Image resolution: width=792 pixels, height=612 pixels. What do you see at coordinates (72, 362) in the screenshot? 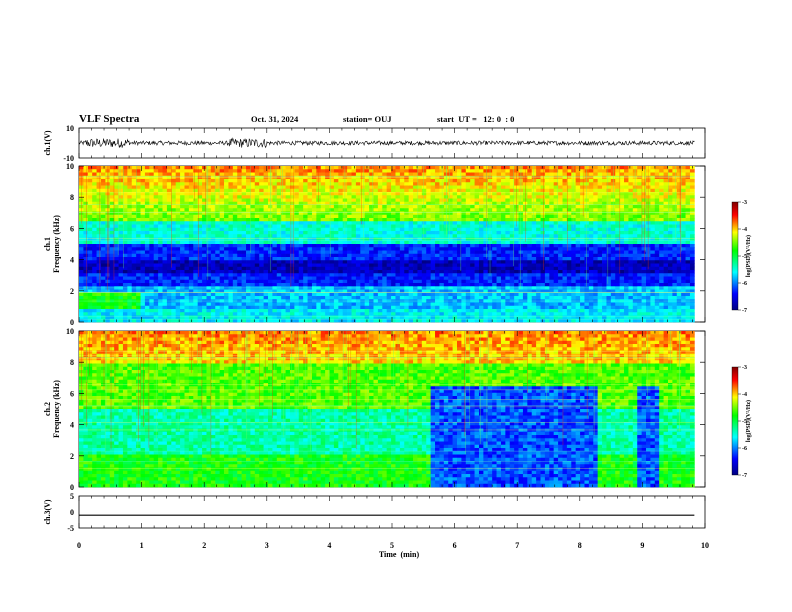
I see `ch2-spectrogram-ytick-8: 8` at bounding box center [72, 362].